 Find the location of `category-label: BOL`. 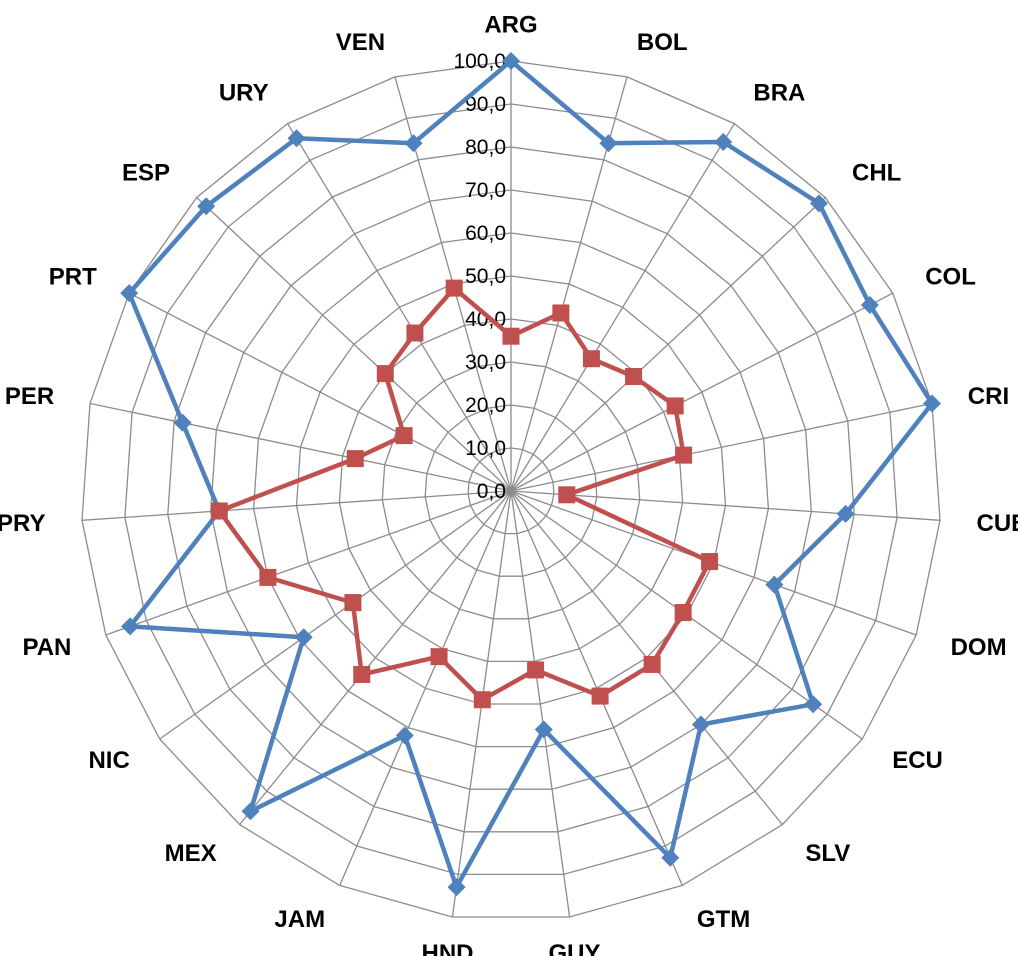

category-label: BOL is located at coordinates (662, 42).